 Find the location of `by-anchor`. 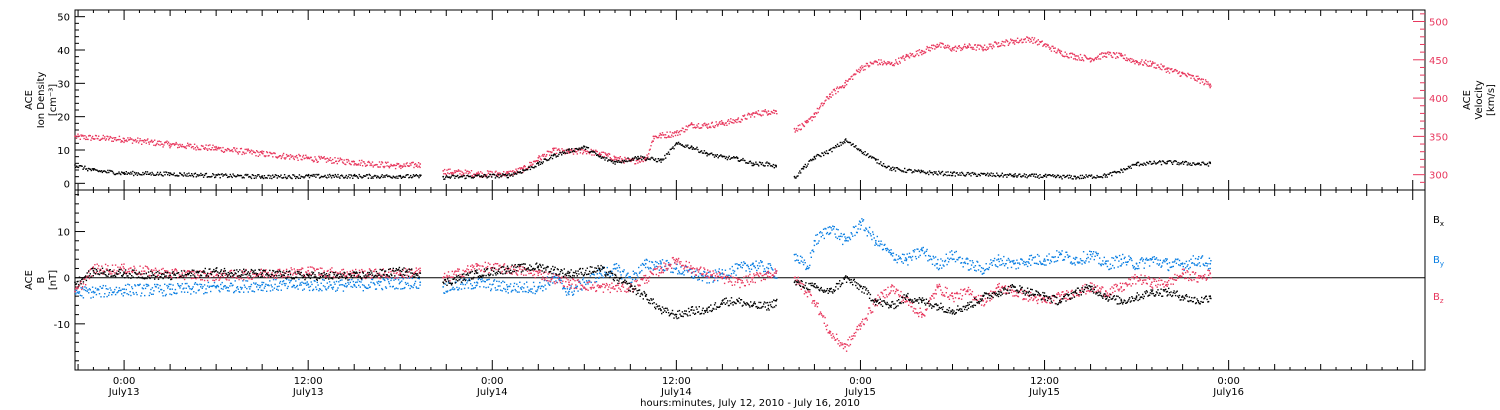

by-anchor is located at coordinates (1060, 254).